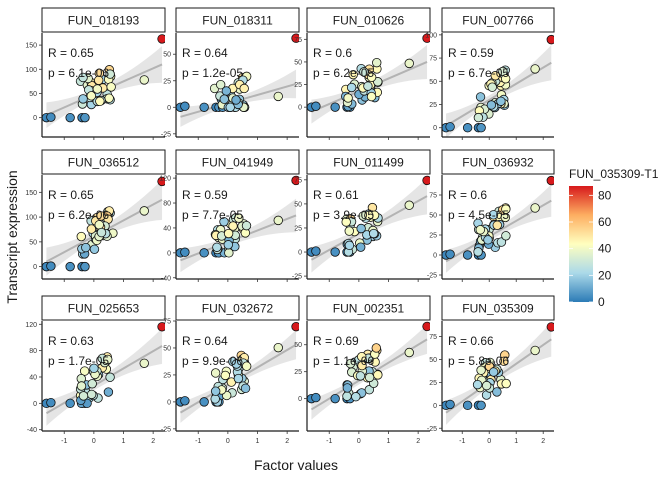  What do you see at coordinates (543, 441) in the screenshot?
I see `x-tick-label: 2` at bounding box center [543, 441].